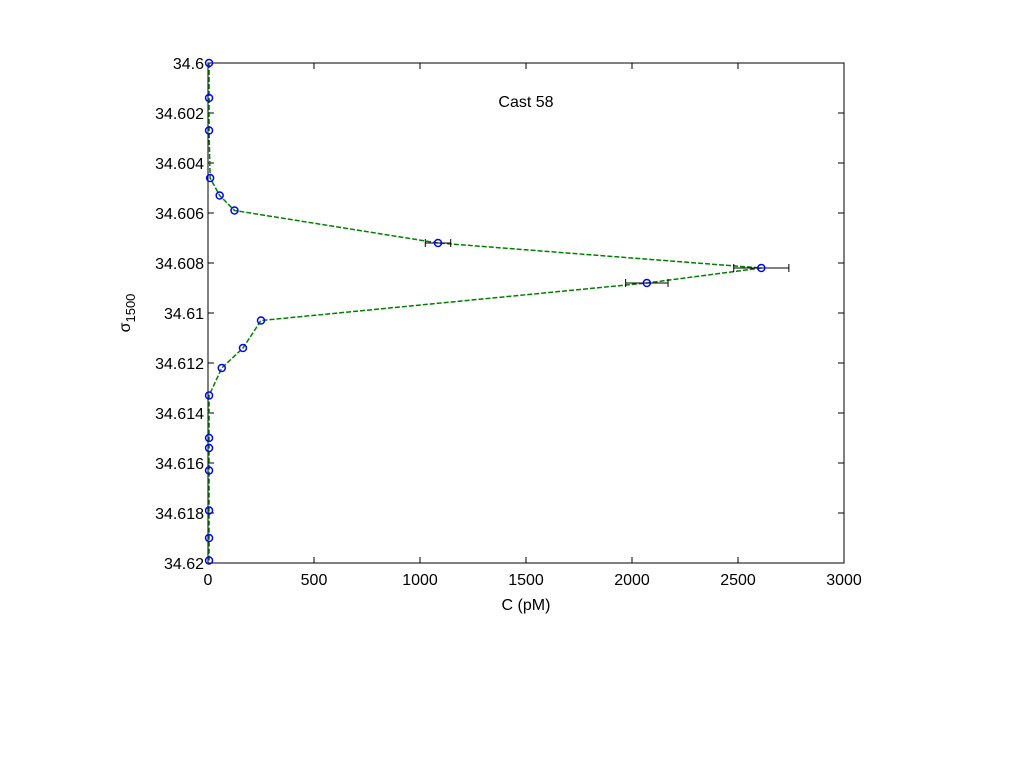  What do you see at coordinates (130, 308) in the screenshot?
I see `y-axis-title-sub: 1500` at bounding box center [130, 308].